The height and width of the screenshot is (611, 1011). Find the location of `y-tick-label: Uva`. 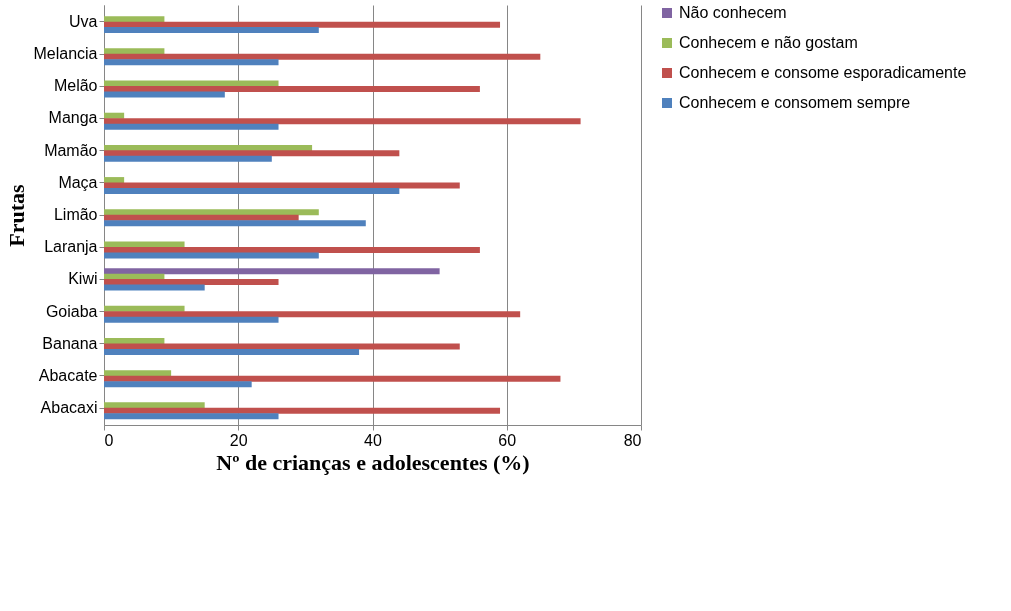

y-tick-label: Uva is located at coordinates (83, 21).